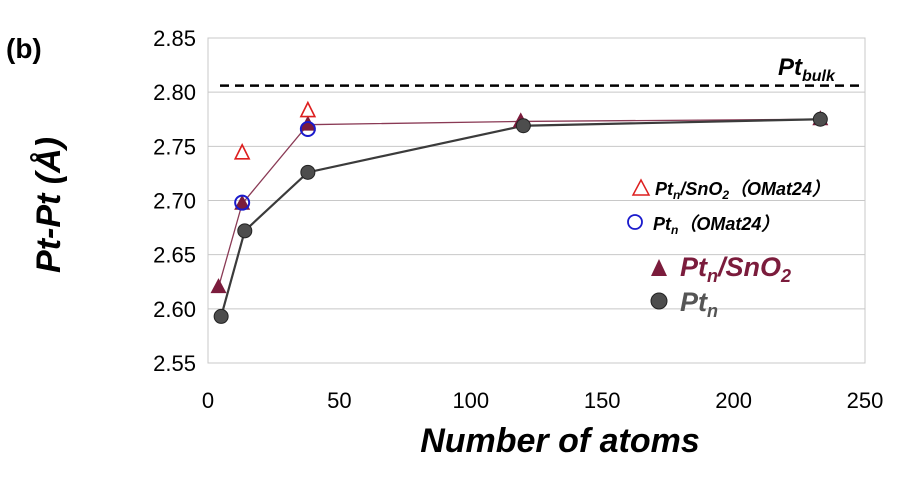 This screenshot has width=903, height=477. What do you see at coordinates (24, 48) in the screenshot?
I see `panel-label: (b)` at bounding box center [24, 48].